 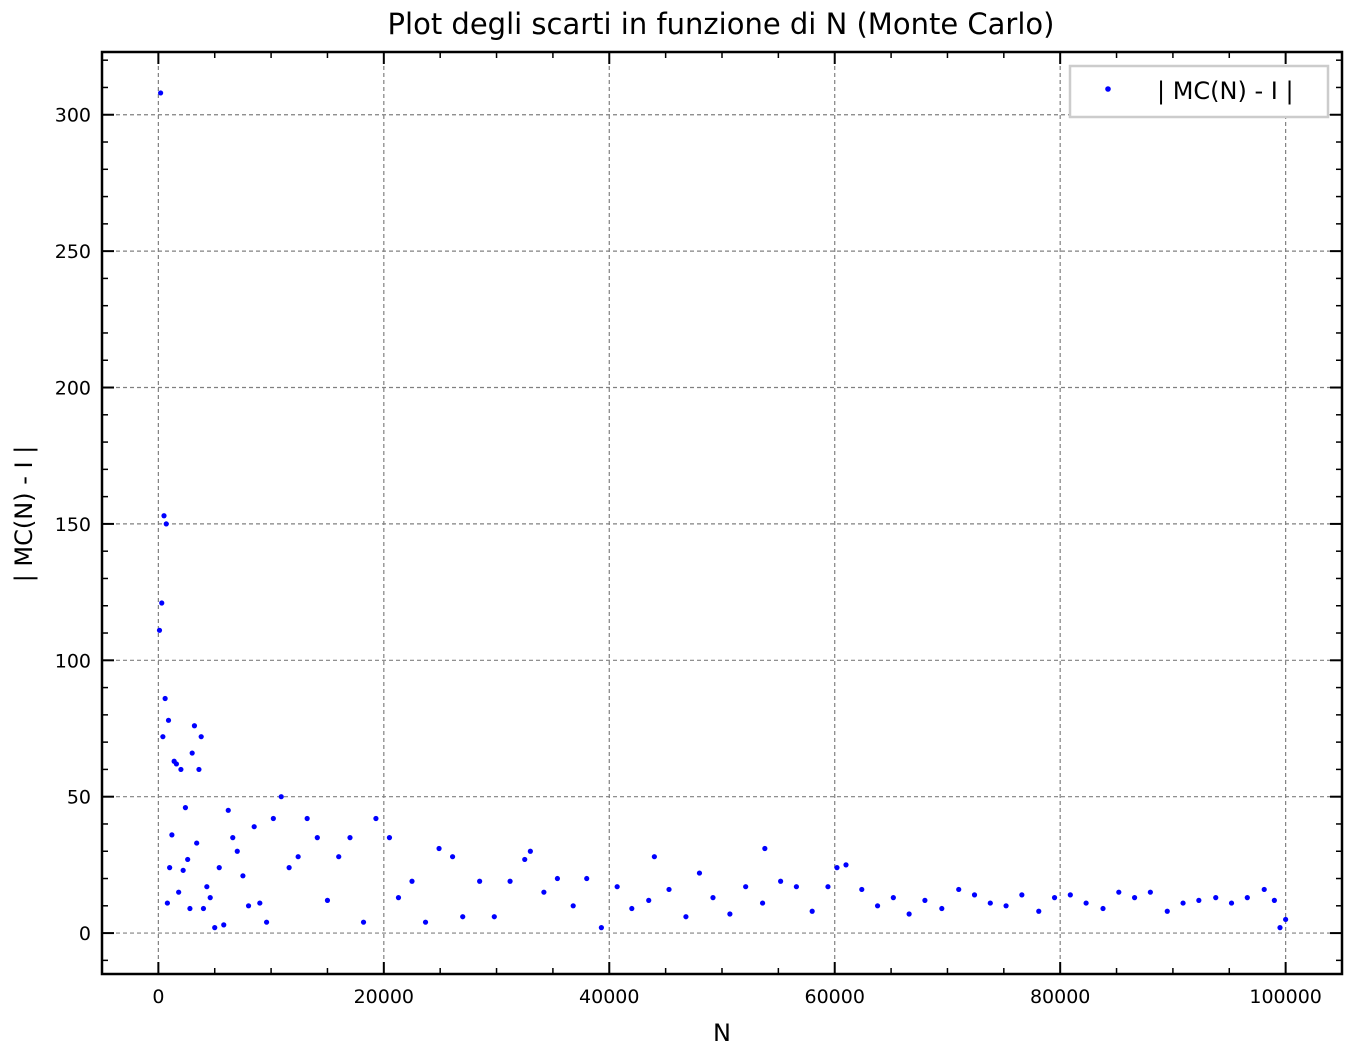 What do you see at coordinates (384, 997) in the screenshot?
I see `x-tick-label: 20000` at bounding box center [384, 997].